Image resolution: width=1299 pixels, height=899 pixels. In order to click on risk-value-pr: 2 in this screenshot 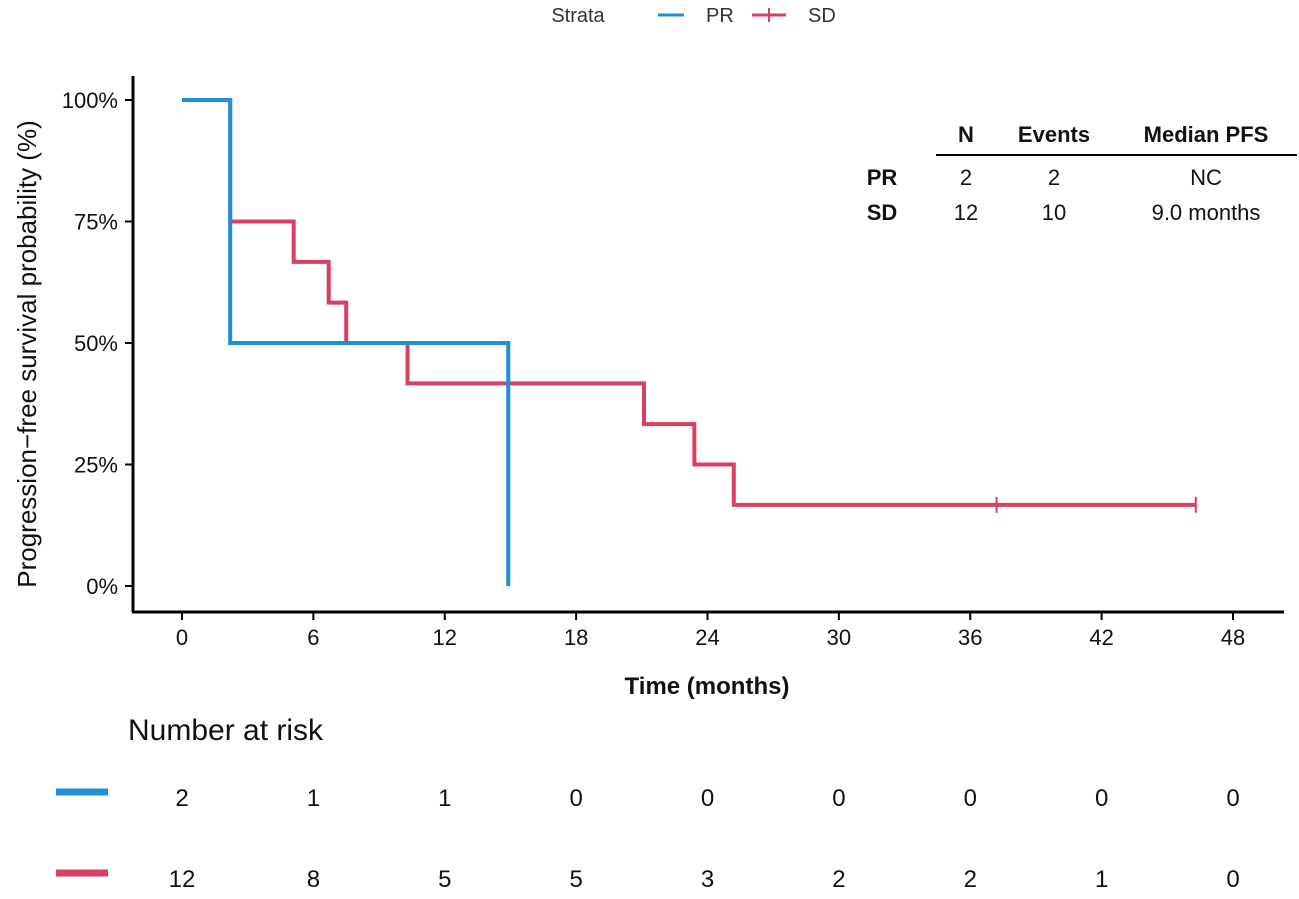, I will do `click(181, 798)`.